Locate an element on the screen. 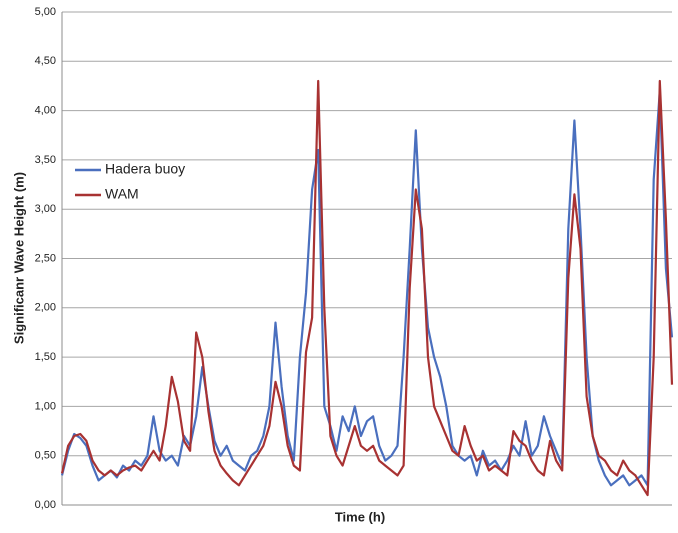 This screenshot has width=678, height=533. y-tick-label: 0,00 is located at coordinates (45, 505).